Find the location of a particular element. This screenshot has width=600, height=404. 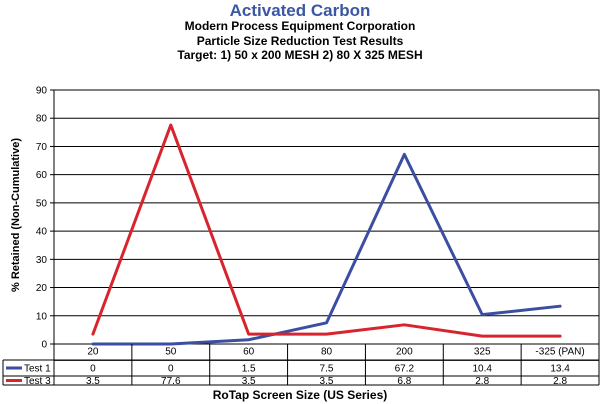

y-tick-label-40: 40 is located at coordinates (42, 232).